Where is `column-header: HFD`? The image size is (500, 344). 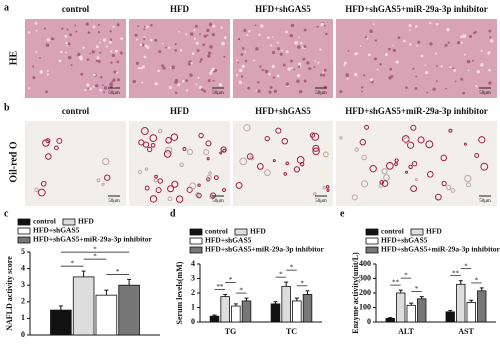 column-header: HFD is located at coordinates (179, 9).